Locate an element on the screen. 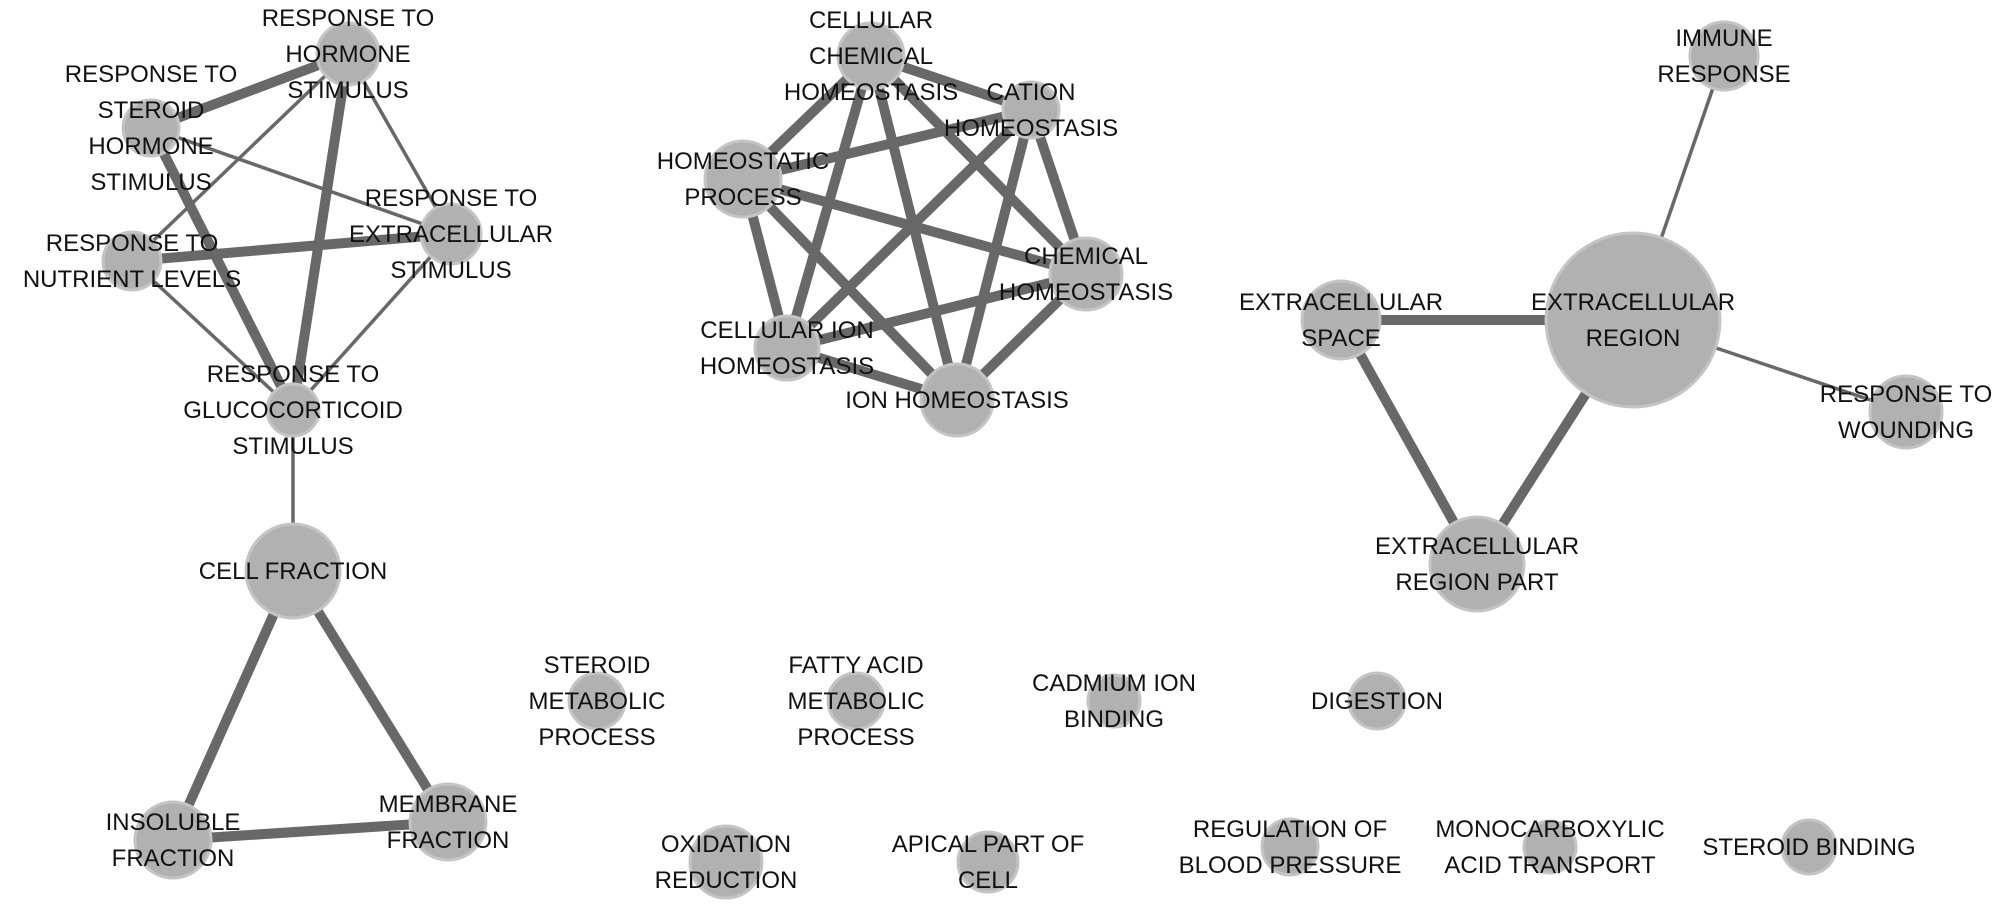 This screenshot has width=2008, height=914. edge-resp_hormone-resp_gluco is located at coordinates (320, 232).